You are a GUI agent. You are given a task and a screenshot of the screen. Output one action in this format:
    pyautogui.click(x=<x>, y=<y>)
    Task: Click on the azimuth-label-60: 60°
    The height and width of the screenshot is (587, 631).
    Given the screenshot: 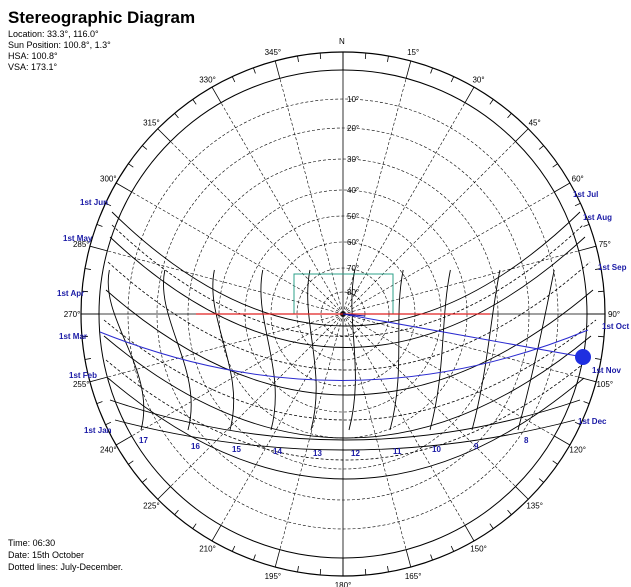 What is the action you would take?
    pyautogui.click(x=578, y=179)
    